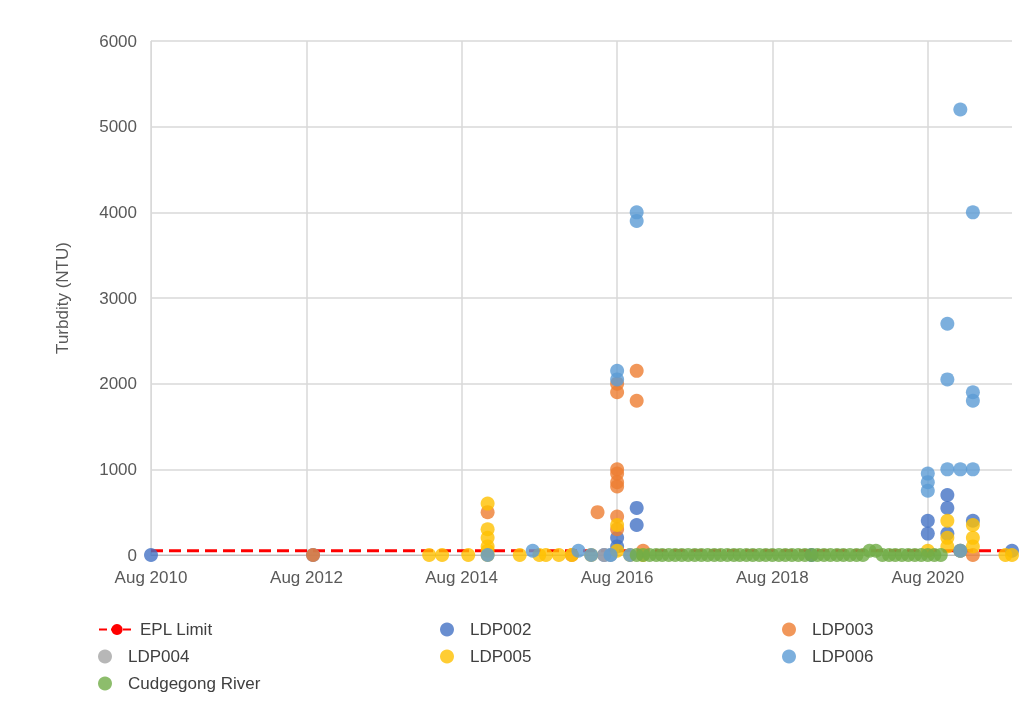  What do you see at coordinates (118, 298) in the screenshot?
I see `y-tick-label: 3000` at bounding box center [118, 298].